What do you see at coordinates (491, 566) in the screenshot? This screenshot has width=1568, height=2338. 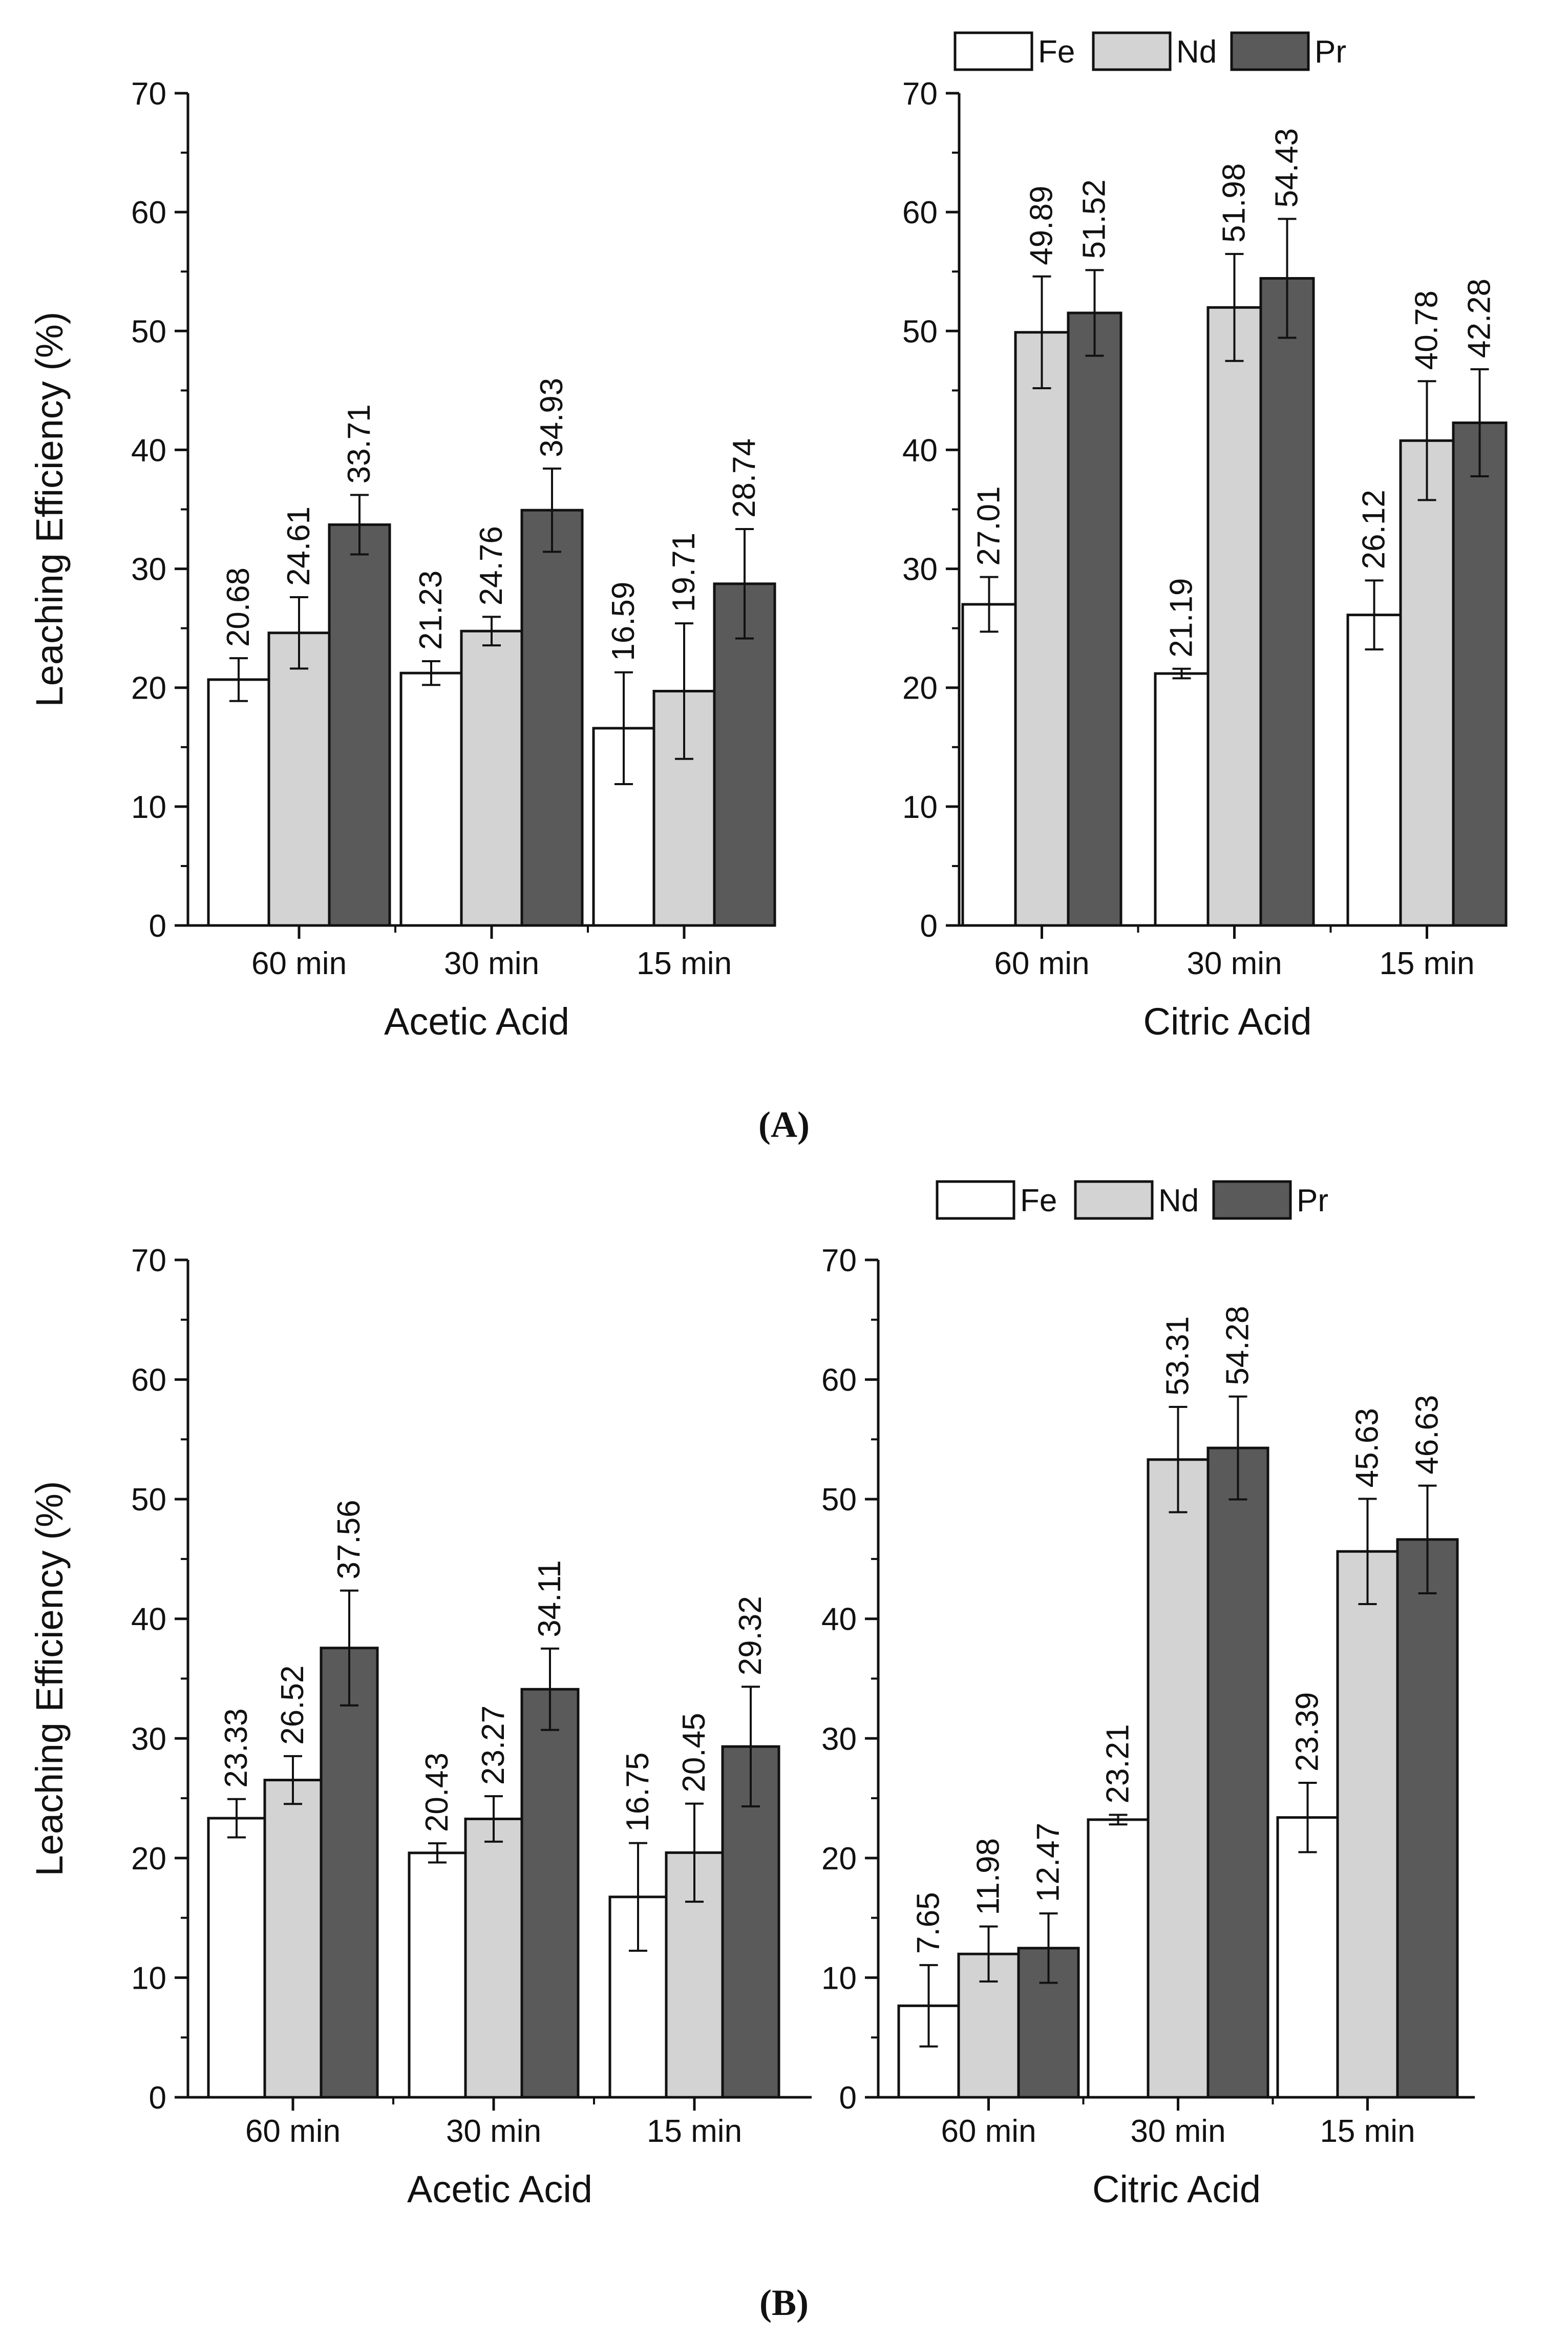 I see `data-label: 24.76` at bounding box center [491, 566].